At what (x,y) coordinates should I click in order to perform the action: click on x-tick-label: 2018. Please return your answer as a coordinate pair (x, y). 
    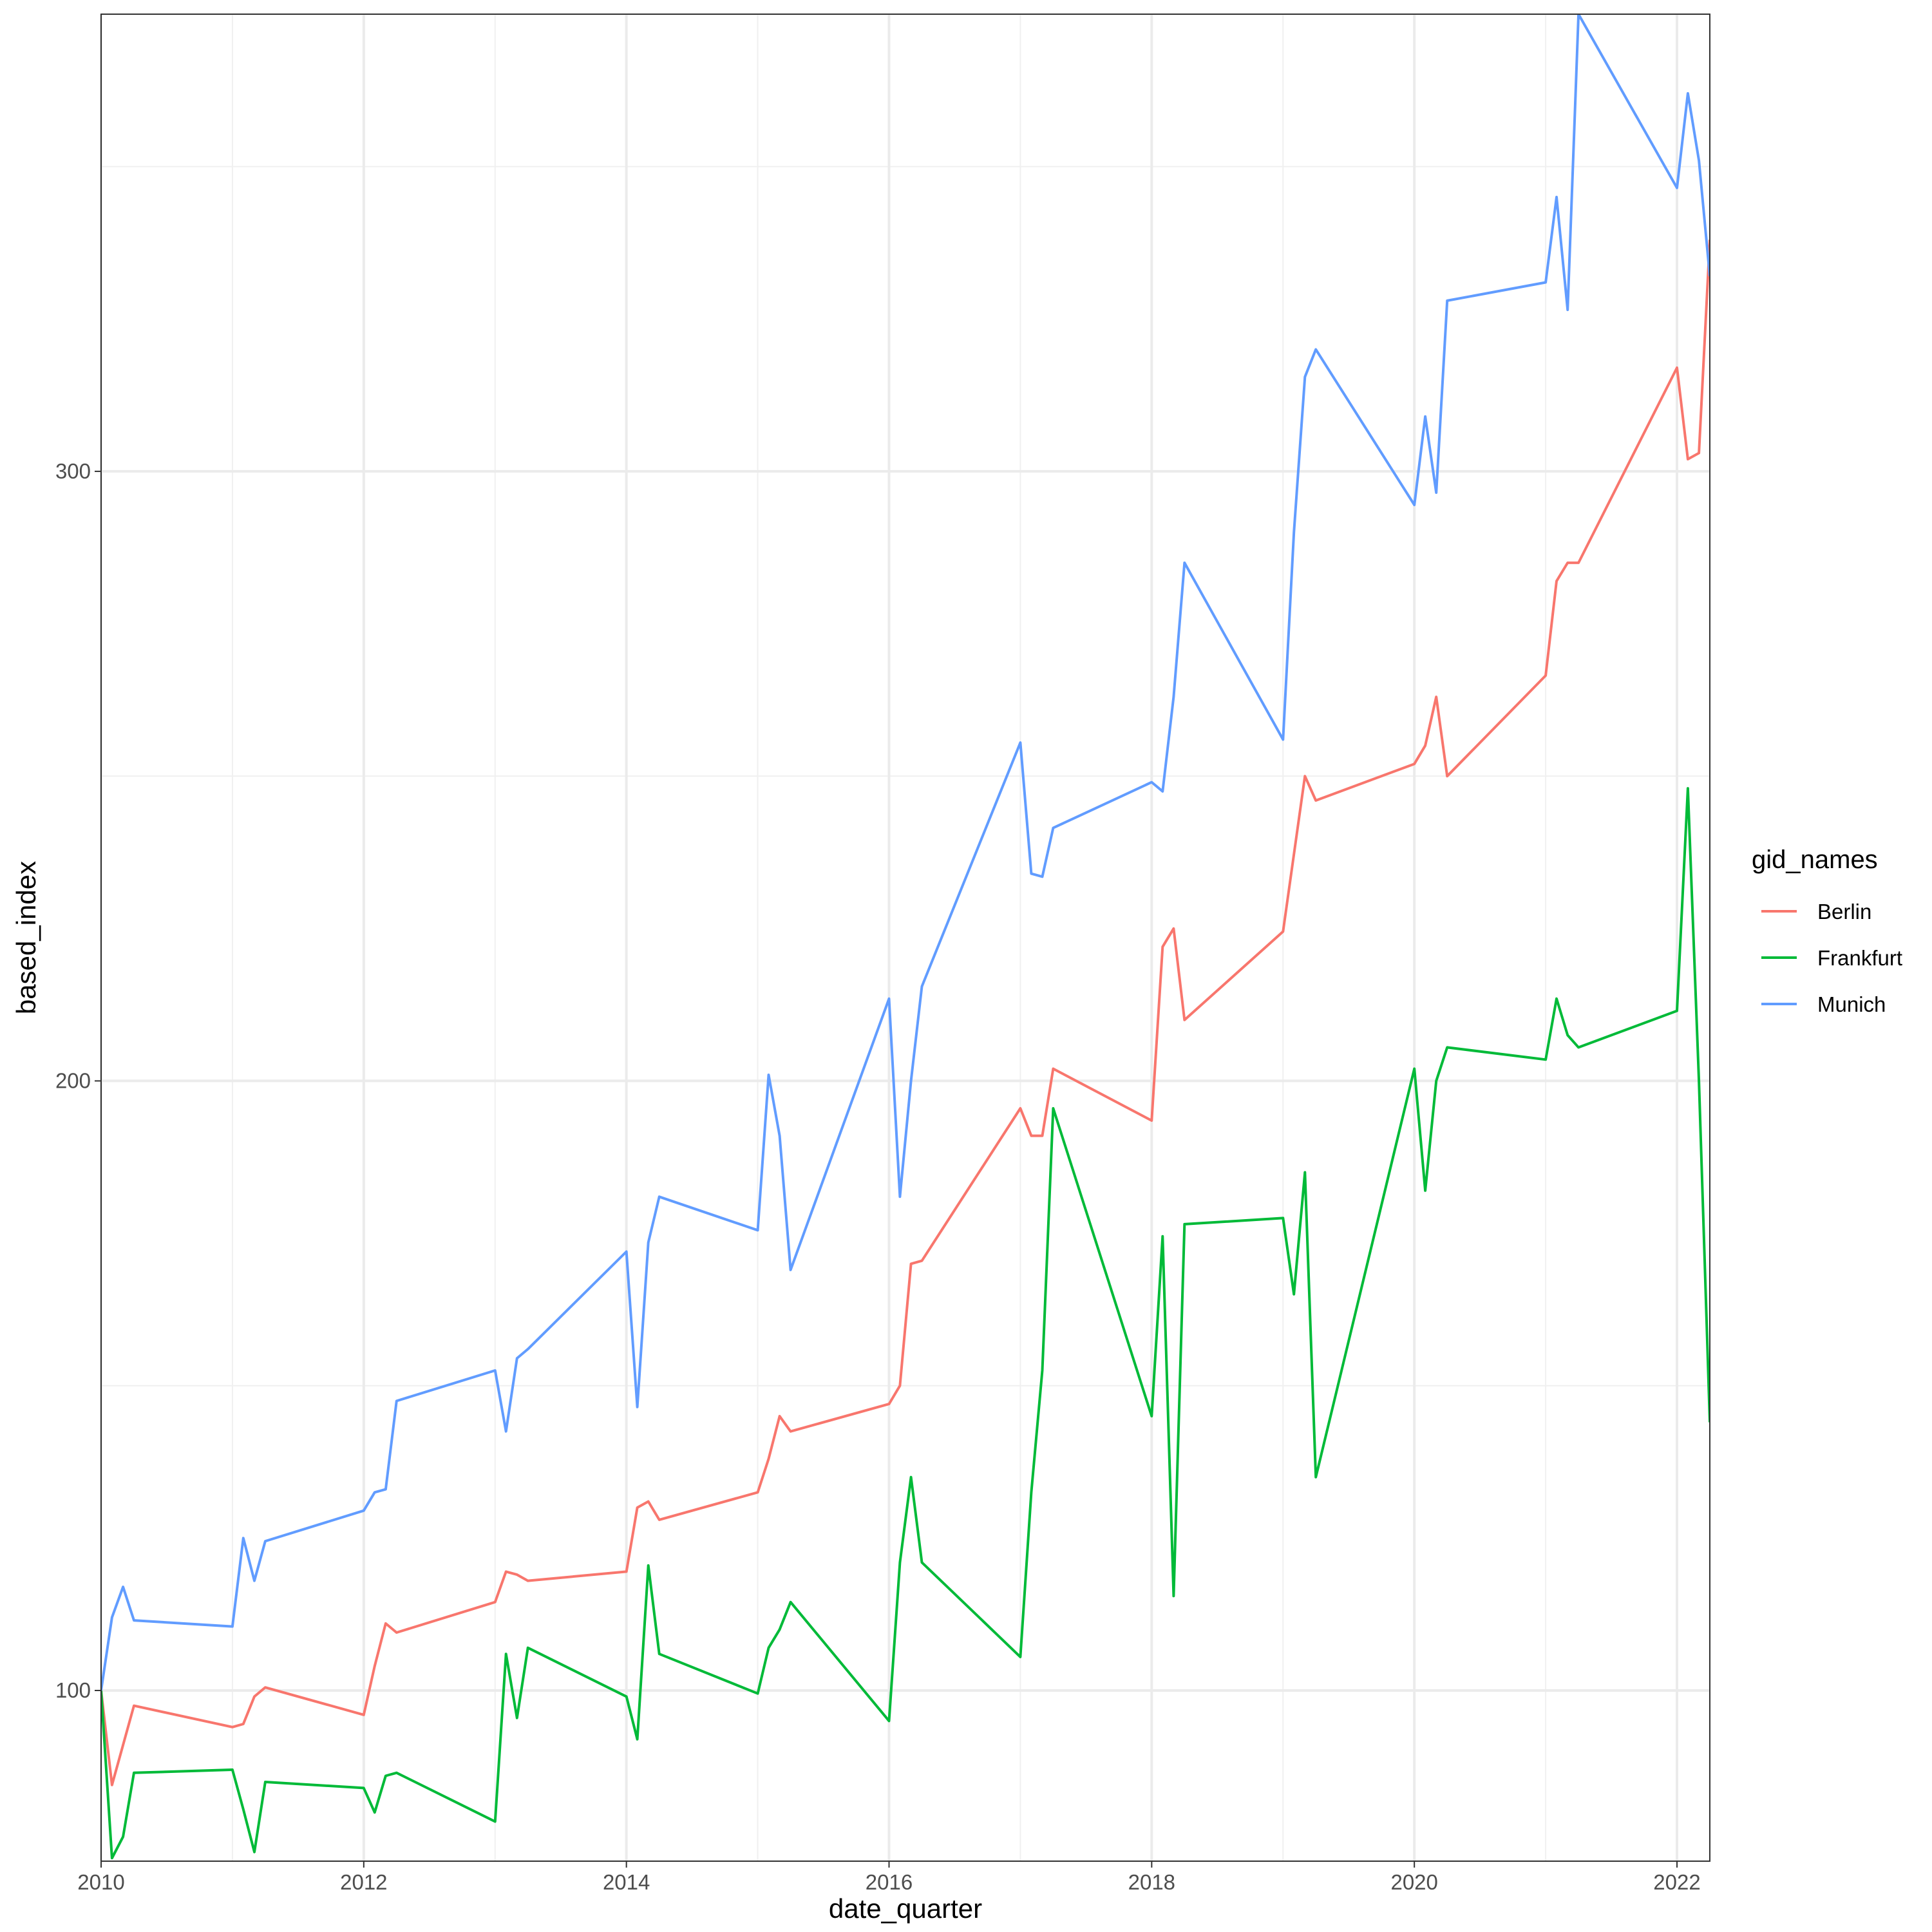
    Looking at the image, I should click on (1151, 1882).